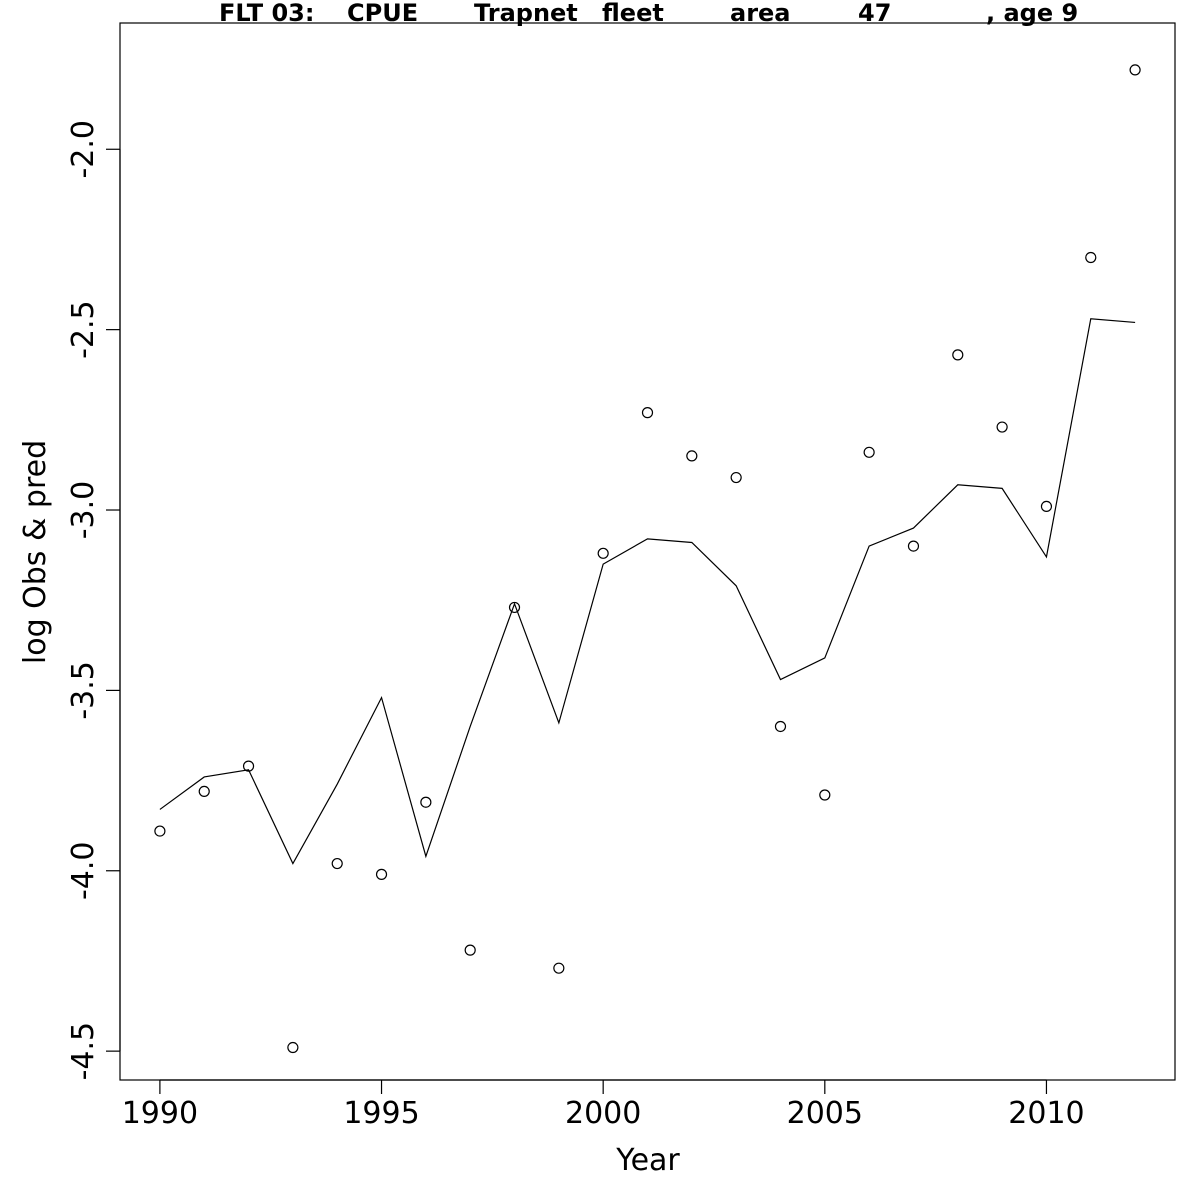 The image size is (1200, 1200). Describe the element at coordinates (381, 1113) in the screenshot. I see `x-tick-label: 1995` at that location.